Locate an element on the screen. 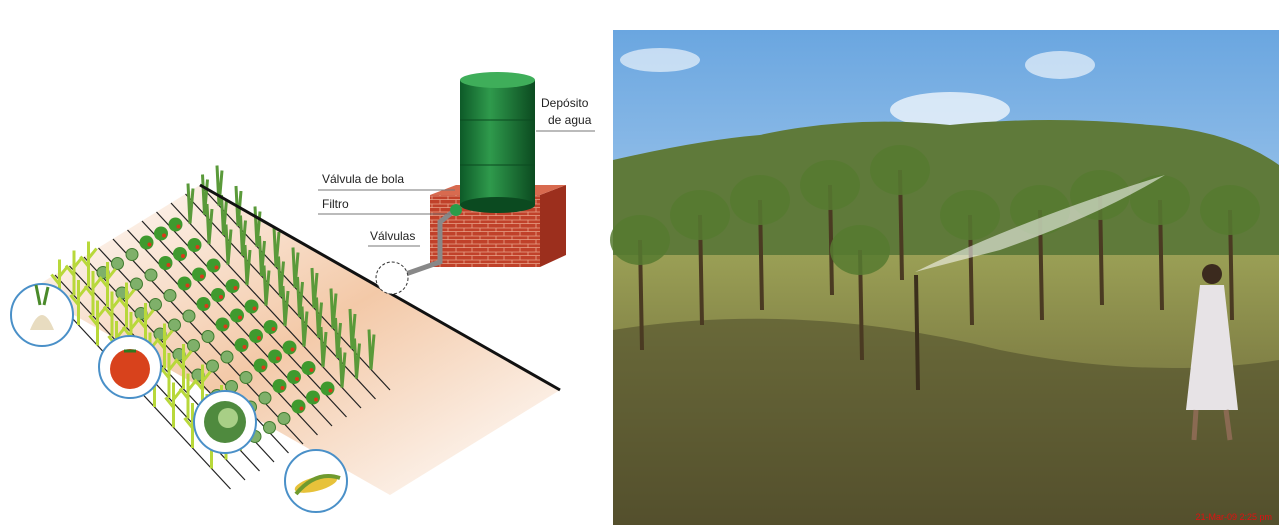 This screenshot has width=1279, height=530. timestamp: 21-Mar-09 2:25 pm is located at coordinates (1233, 517).